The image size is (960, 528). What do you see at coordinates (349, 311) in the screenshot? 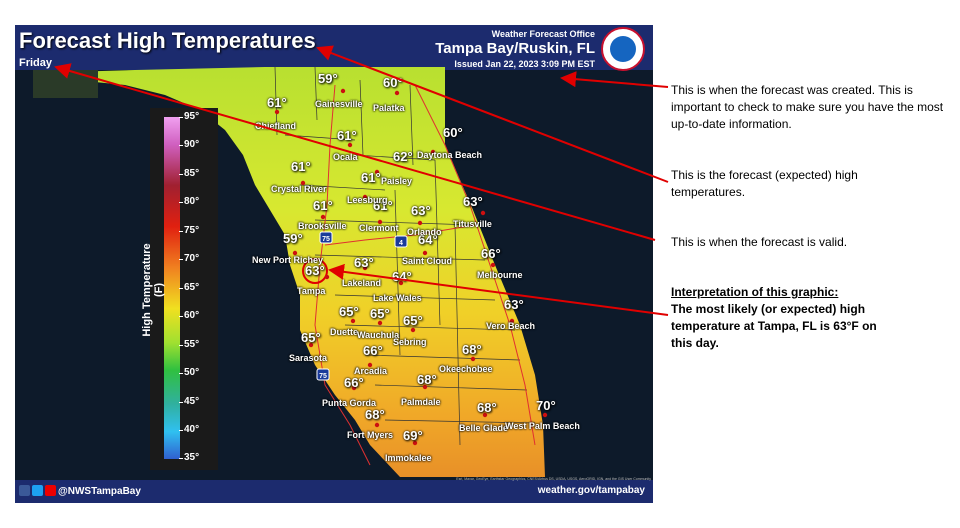
I see `temp-label-duette: 65°` at bounding box center [349, 311].